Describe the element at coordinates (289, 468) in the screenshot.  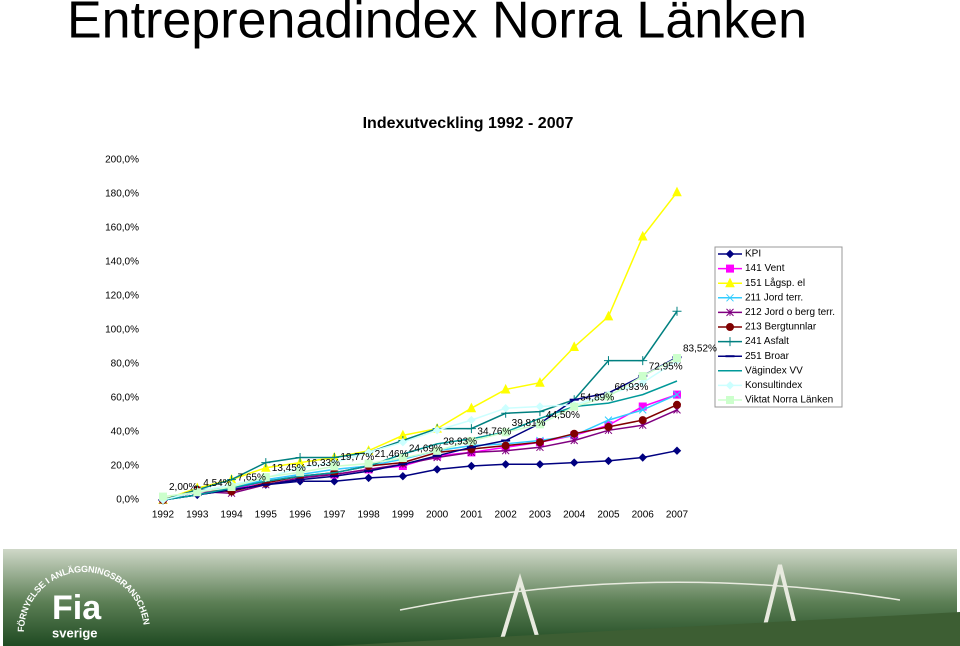
I see `data-label: 13,45%` at that location.